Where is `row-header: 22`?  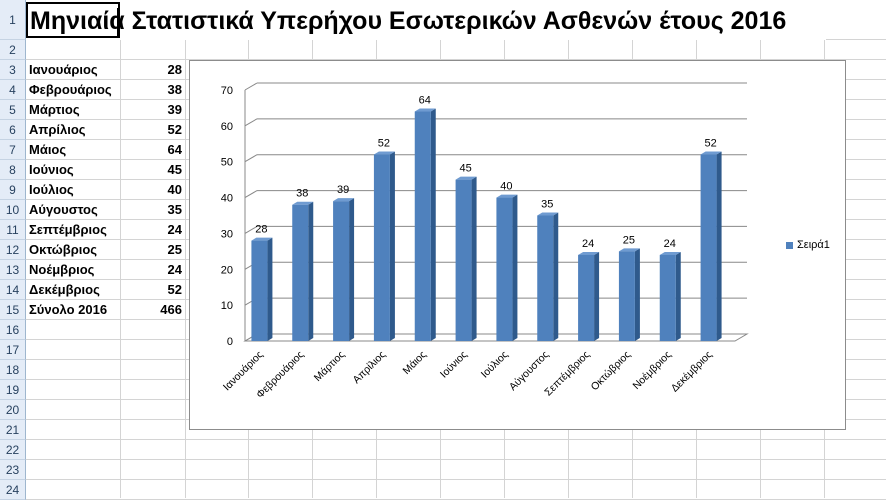
row-header: 22 is located at coordinates (13, 450).